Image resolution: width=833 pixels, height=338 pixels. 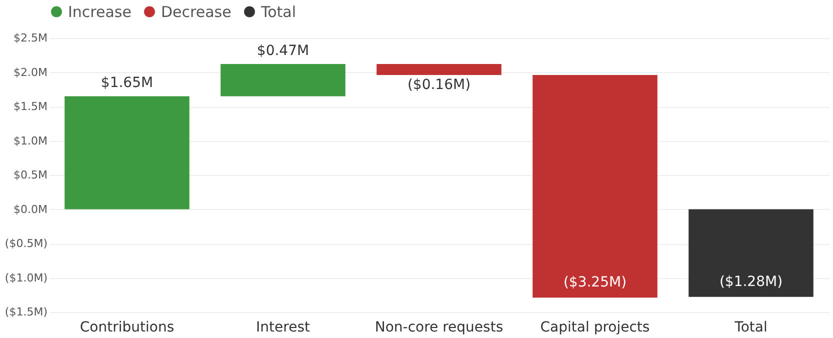 What do you see at coordinates (26, 312) in the screenshot?
I see `y-tick-label: ($1.5M)` at bounding box center [26, 312].